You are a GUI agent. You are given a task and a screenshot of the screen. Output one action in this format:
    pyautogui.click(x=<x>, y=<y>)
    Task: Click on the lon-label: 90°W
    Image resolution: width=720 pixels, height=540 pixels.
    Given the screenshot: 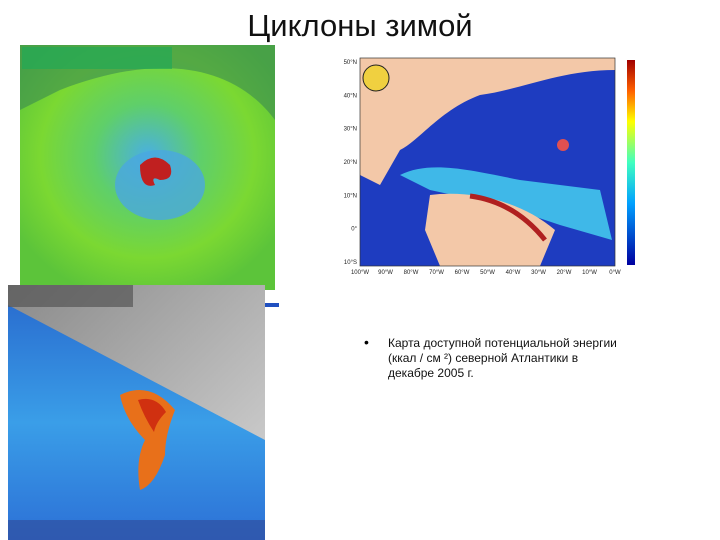 What is the action you would take?
    pyautogui.click(x=385, y=273)
    